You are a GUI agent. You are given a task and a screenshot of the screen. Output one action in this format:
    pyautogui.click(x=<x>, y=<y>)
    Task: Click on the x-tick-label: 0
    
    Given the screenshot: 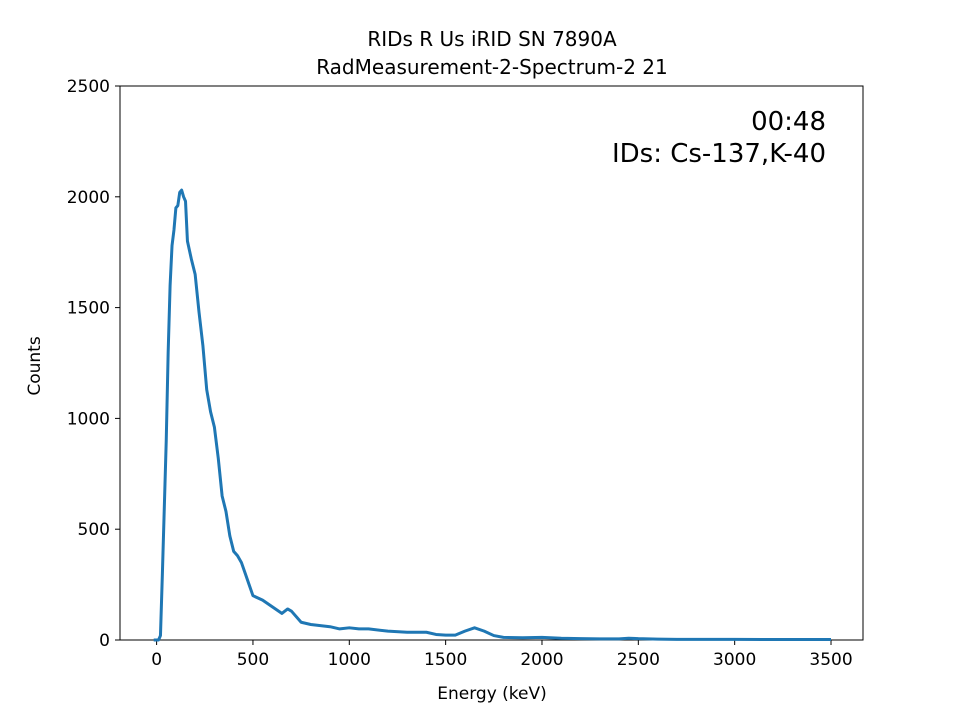 What is the action you would take?
    pyautogui.click(x=156, y=660)
    